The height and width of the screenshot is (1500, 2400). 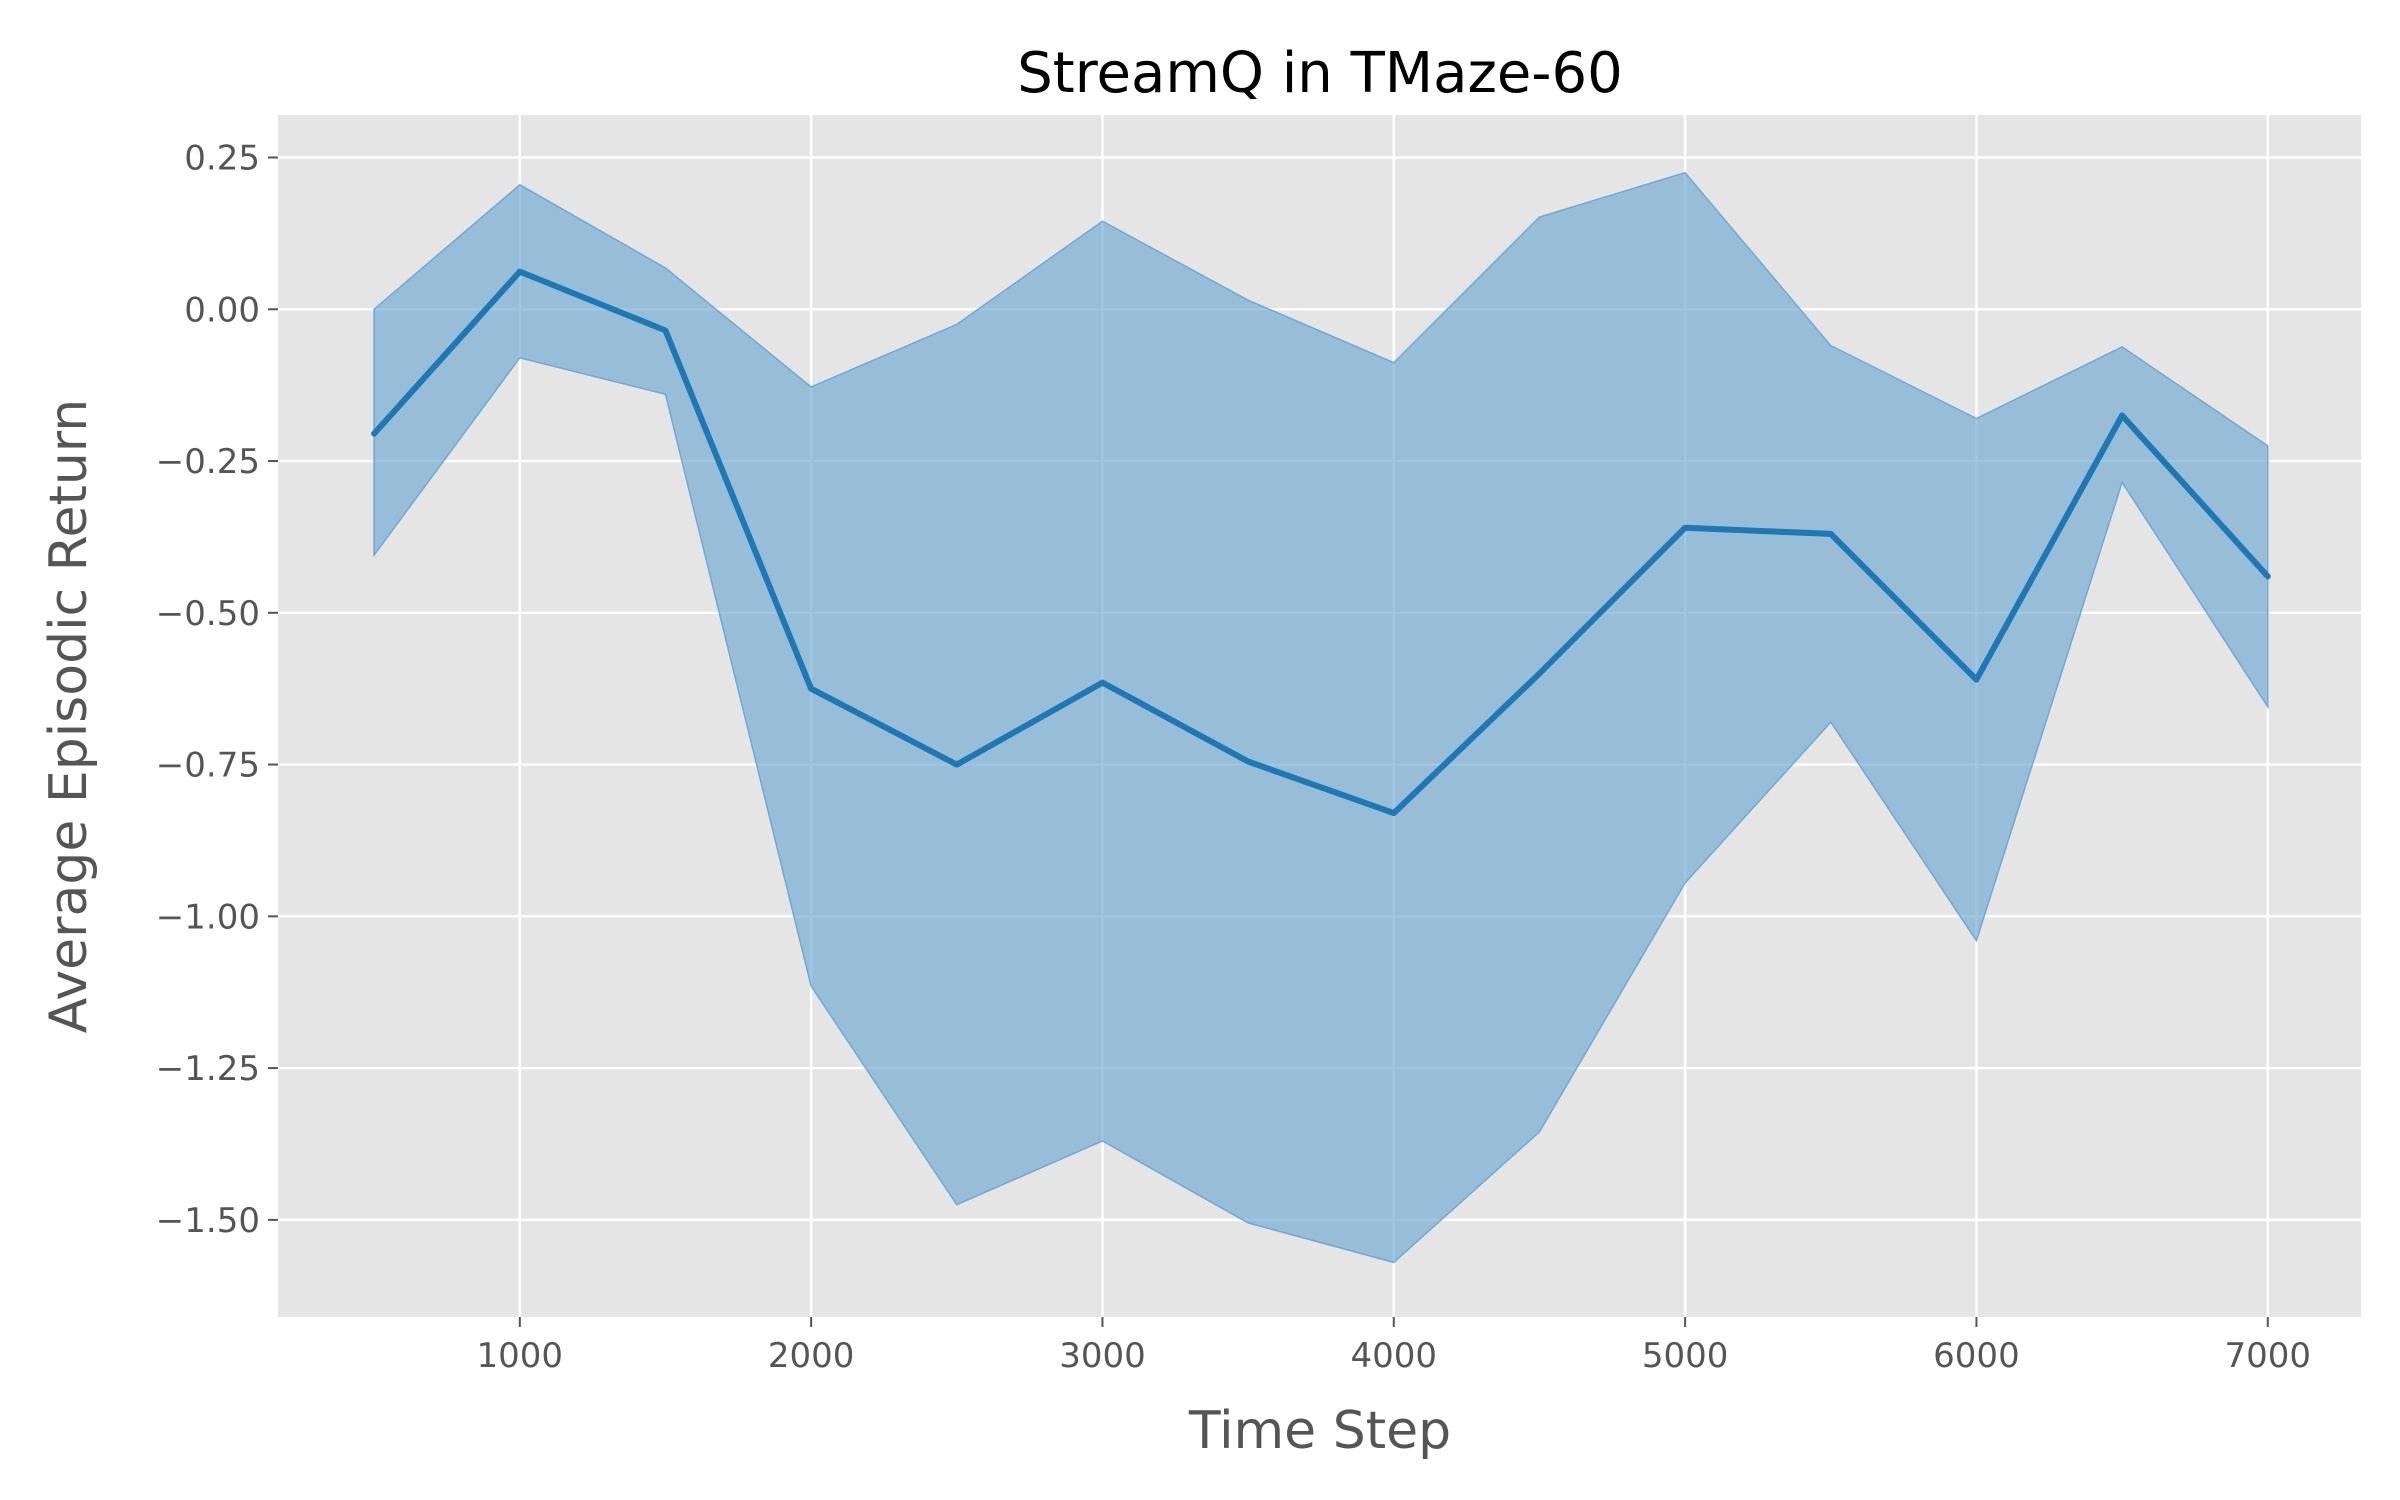 I want to click on y-tick-label: −0.50, so click(x=208, y=614).